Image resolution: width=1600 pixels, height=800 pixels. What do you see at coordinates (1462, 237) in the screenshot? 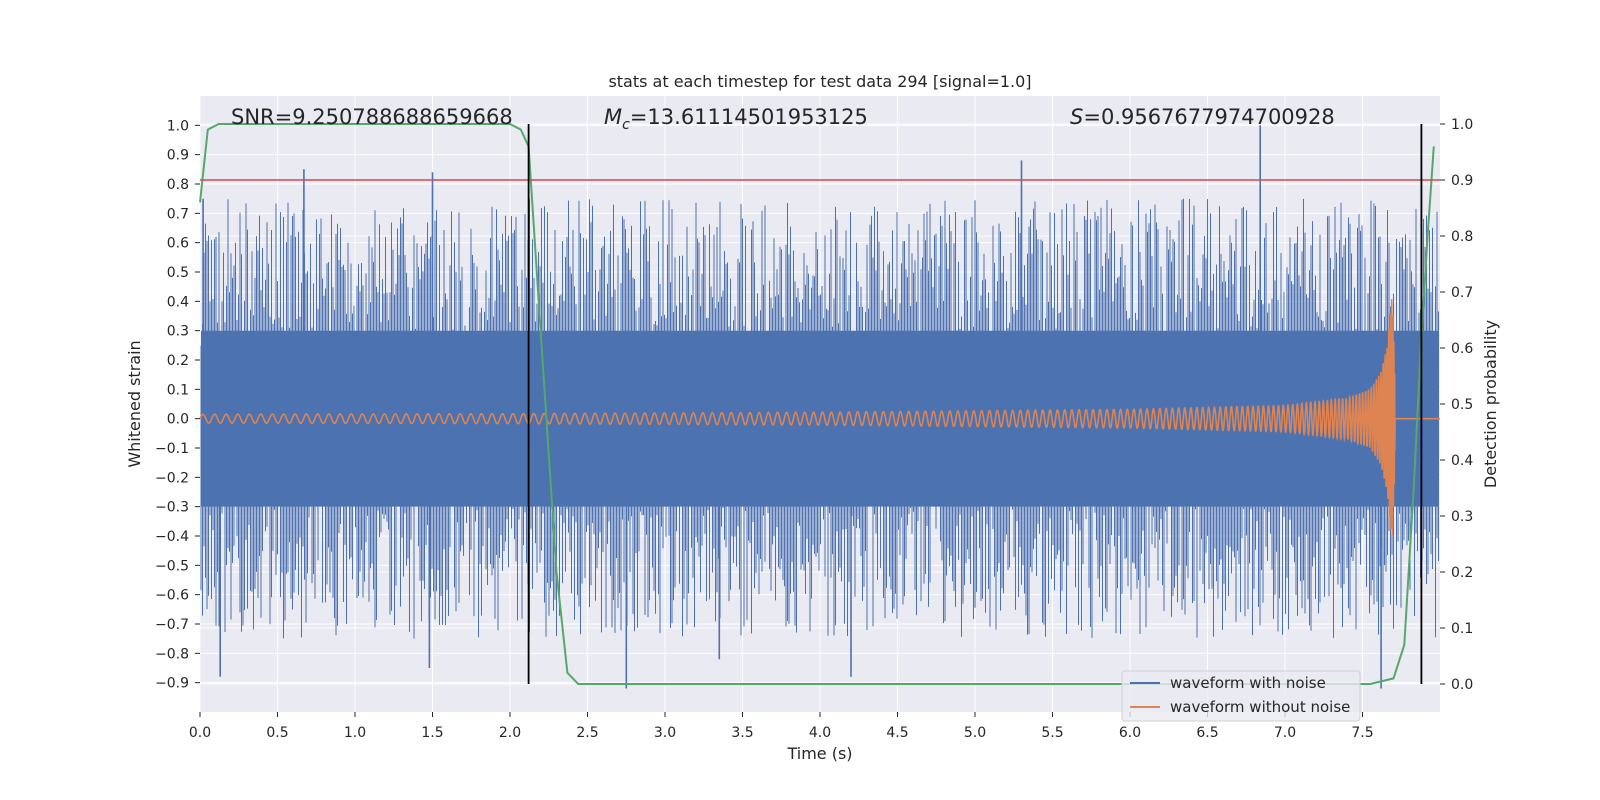
I see `y2-tick-label: 0.8` at bounding box center [1462, 237].